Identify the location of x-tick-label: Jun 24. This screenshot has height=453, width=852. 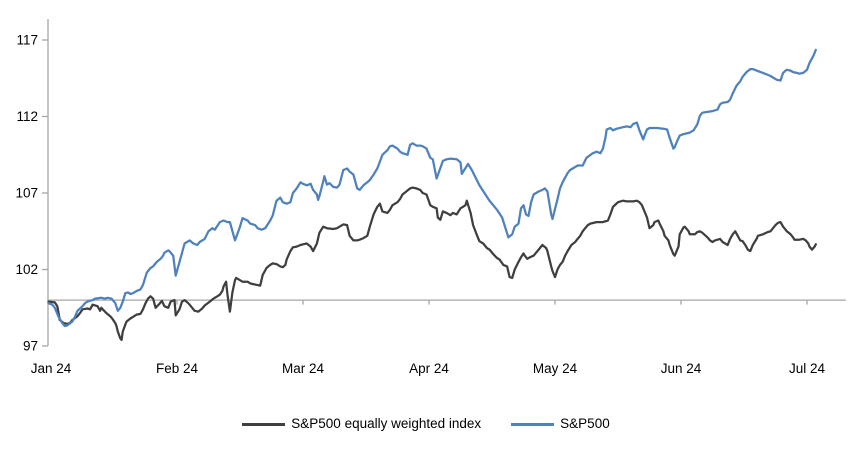
(681, 368).